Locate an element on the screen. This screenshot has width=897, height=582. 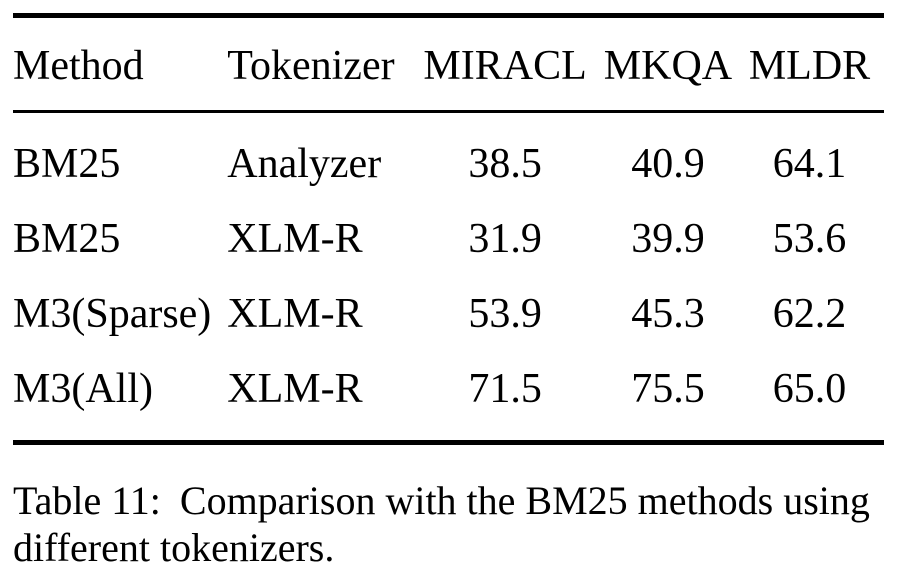
caption-label: Table 11: is located at coordinates (87, 500).